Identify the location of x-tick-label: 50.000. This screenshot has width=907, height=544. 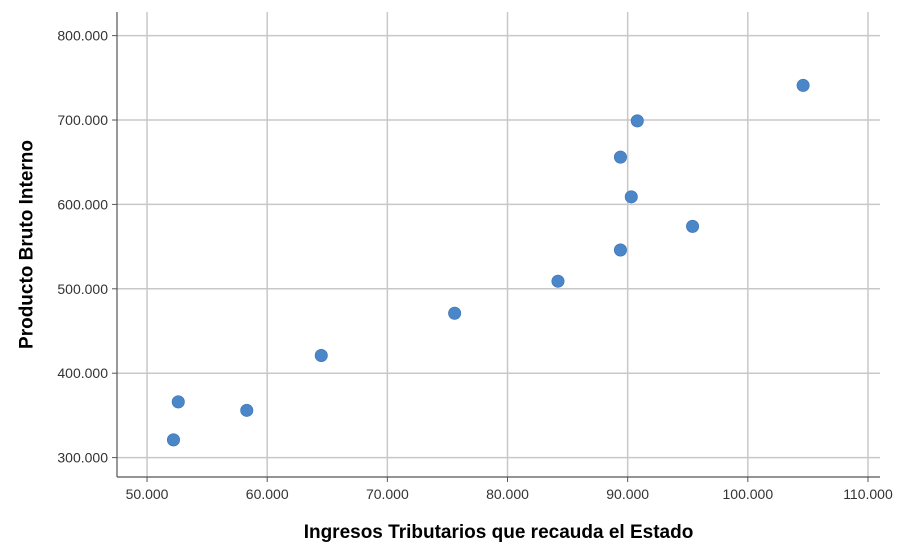
(147, 494).